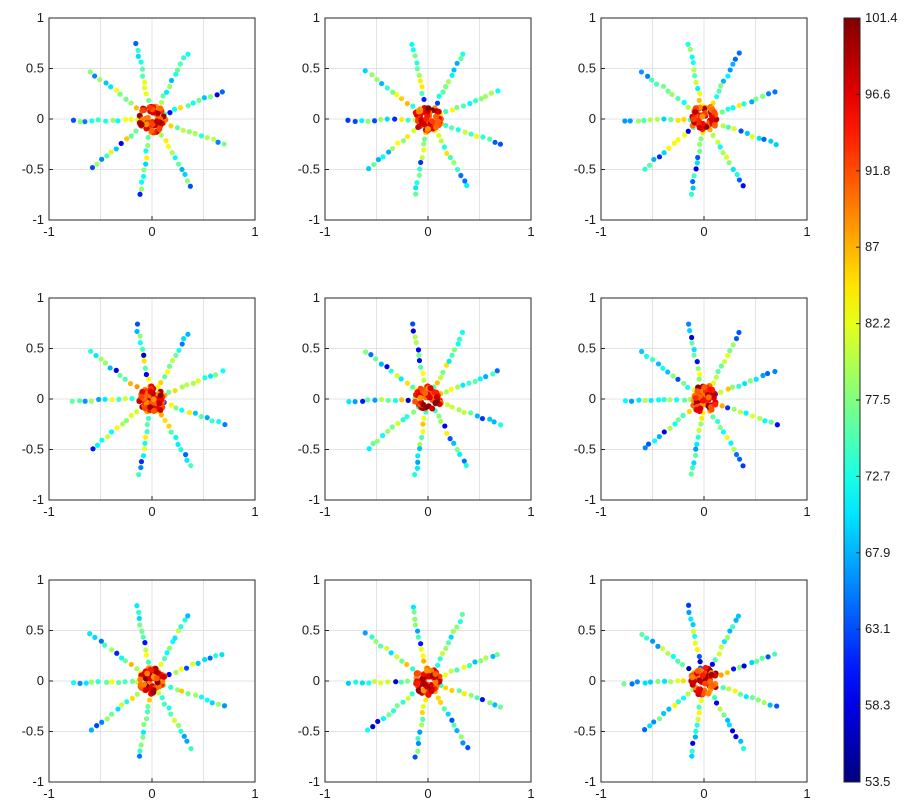 This screenshot has height=807, width=910. I want to click on y-tick-label: 0, so click(592, 680).